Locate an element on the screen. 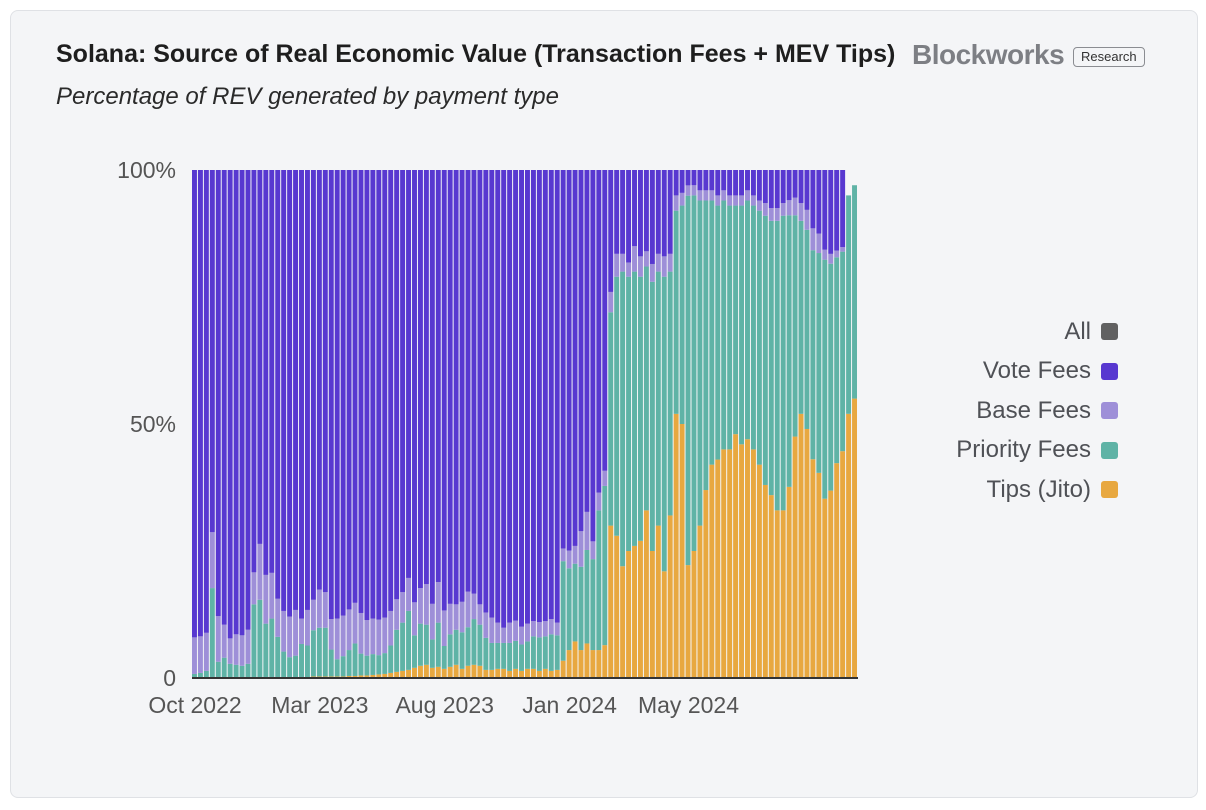 This screenshot has height=810, width=1206. legend-item-base-fees: Base Fees is located at coordinates (1037, 411).